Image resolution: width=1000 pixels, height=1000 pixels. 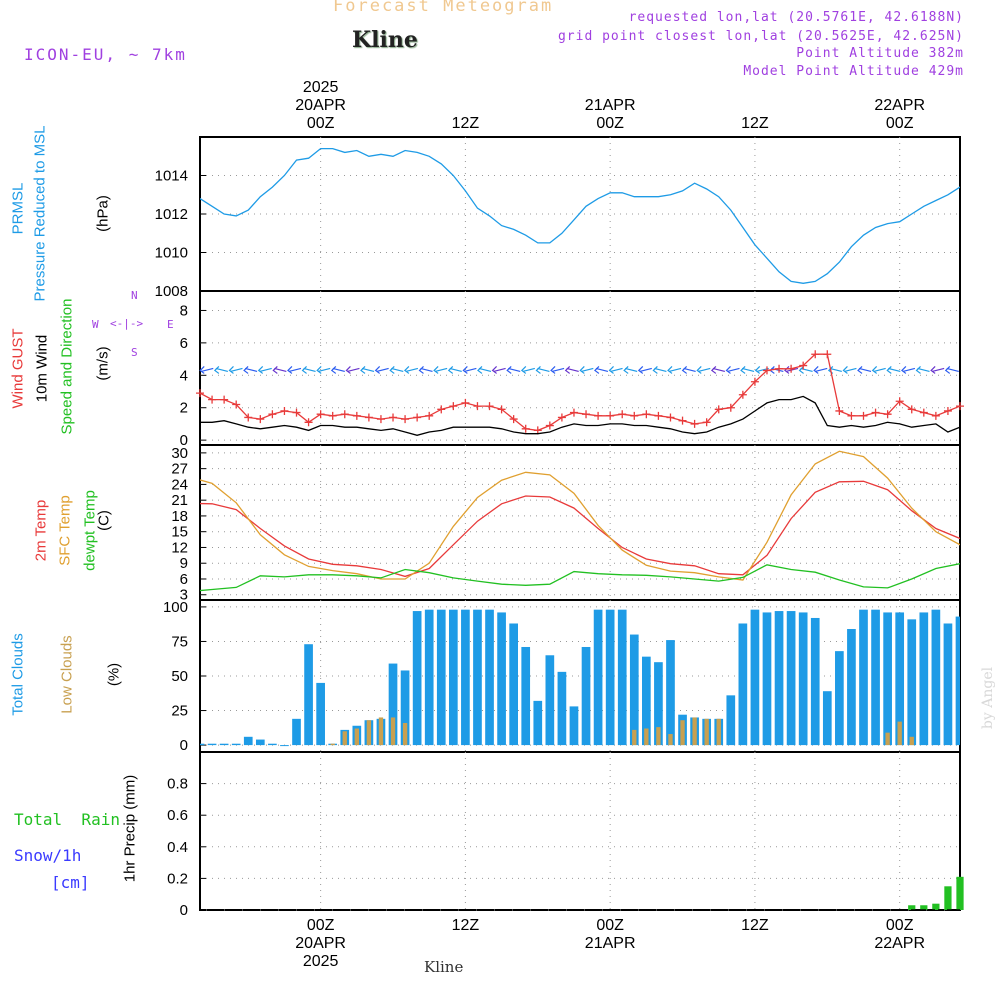 What do you see at coordinates (900, 123) in the screenshot?
I see `top-time-label: 00Z` at bounding box center [900, 123].